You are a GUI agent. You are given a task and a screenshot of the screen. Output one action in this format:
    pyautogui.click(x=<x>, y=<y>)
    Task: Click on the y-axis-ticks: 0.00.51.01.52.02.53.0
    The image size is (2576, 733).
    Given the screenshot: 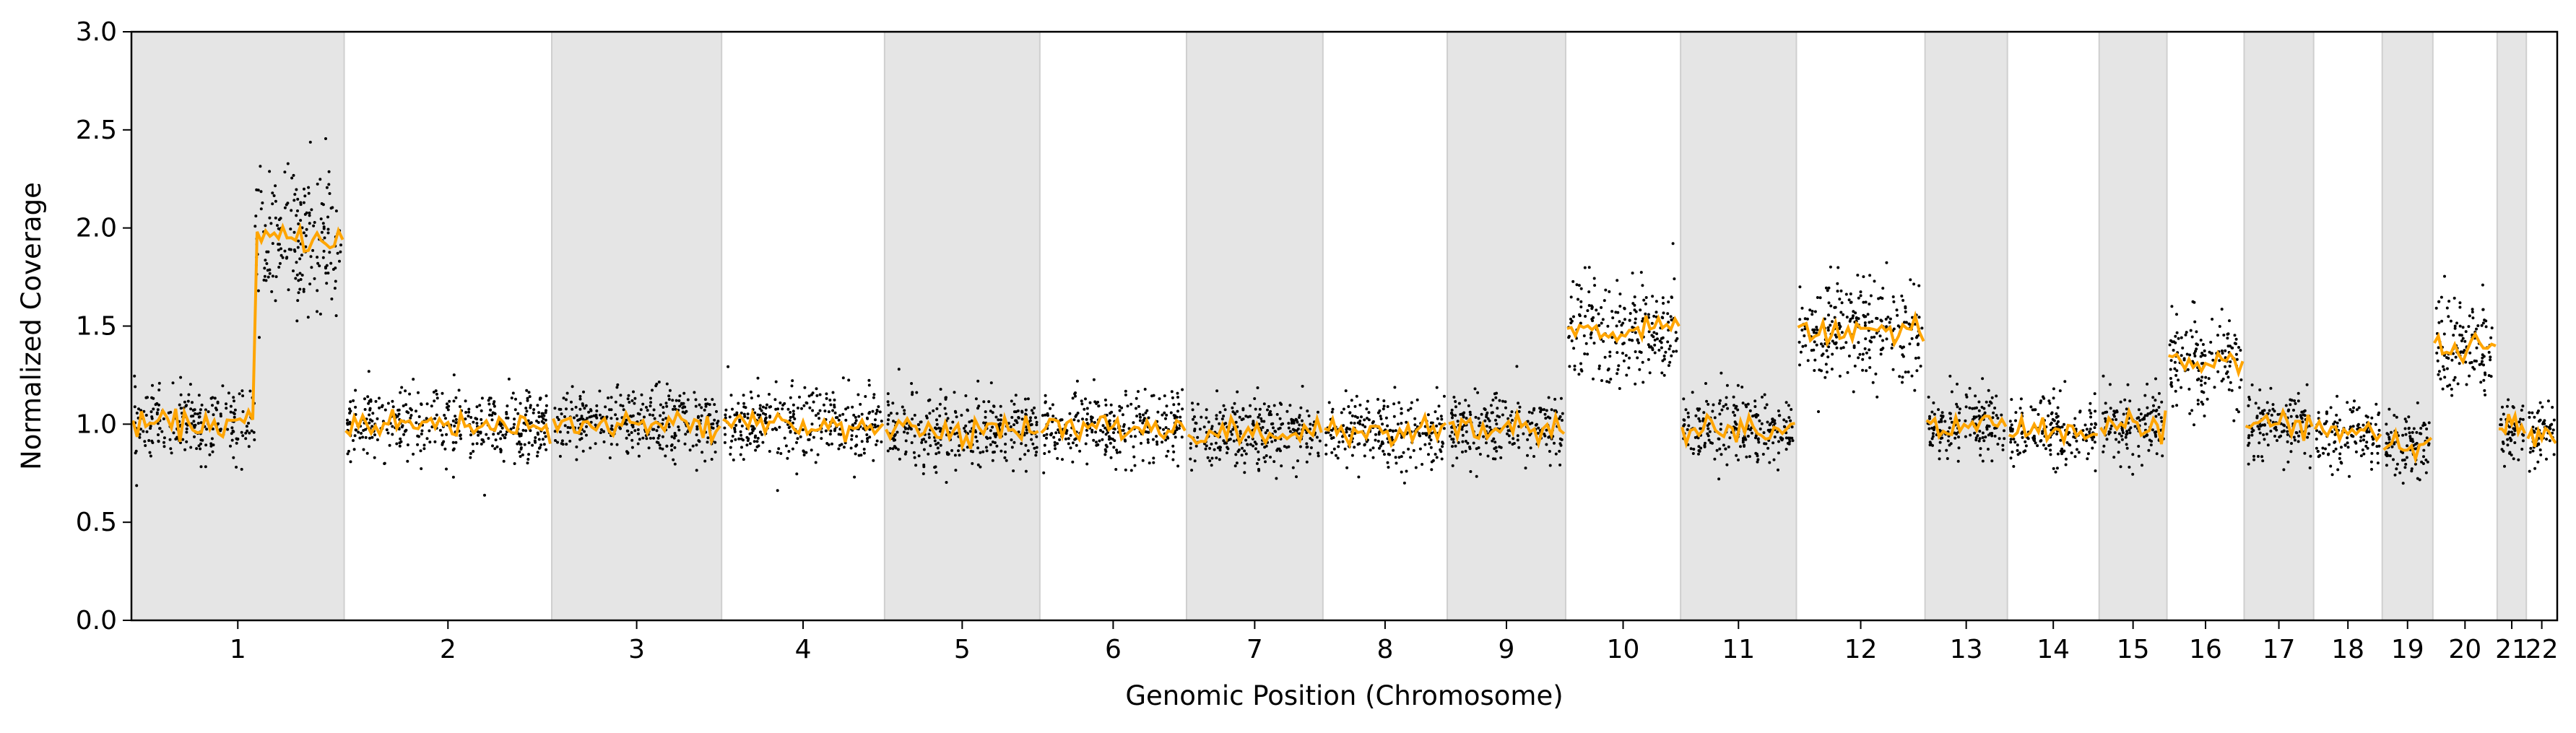 What is the action you would take?
    pyautogui.click(x=103, y=326)
    